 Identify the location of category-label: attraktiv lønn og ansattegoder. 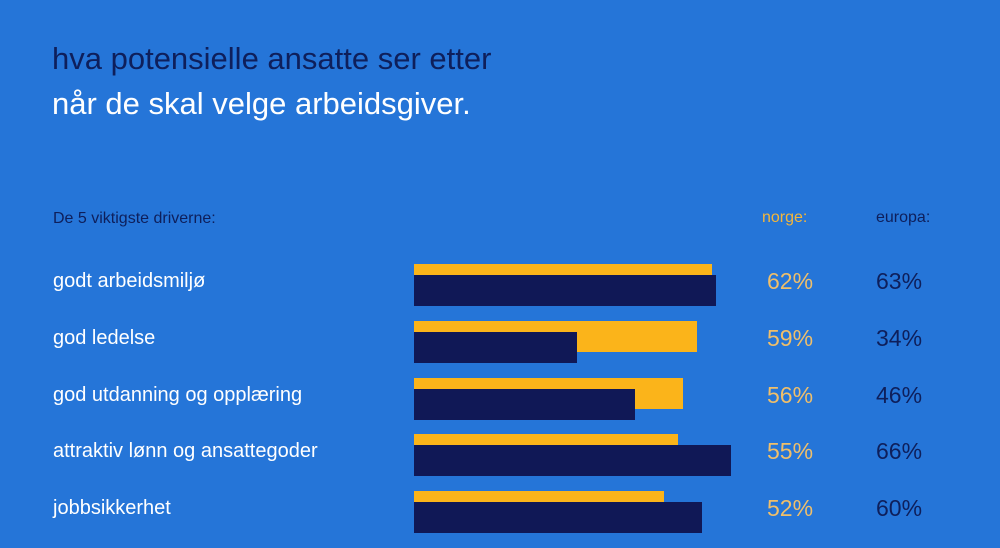
(185, 451).